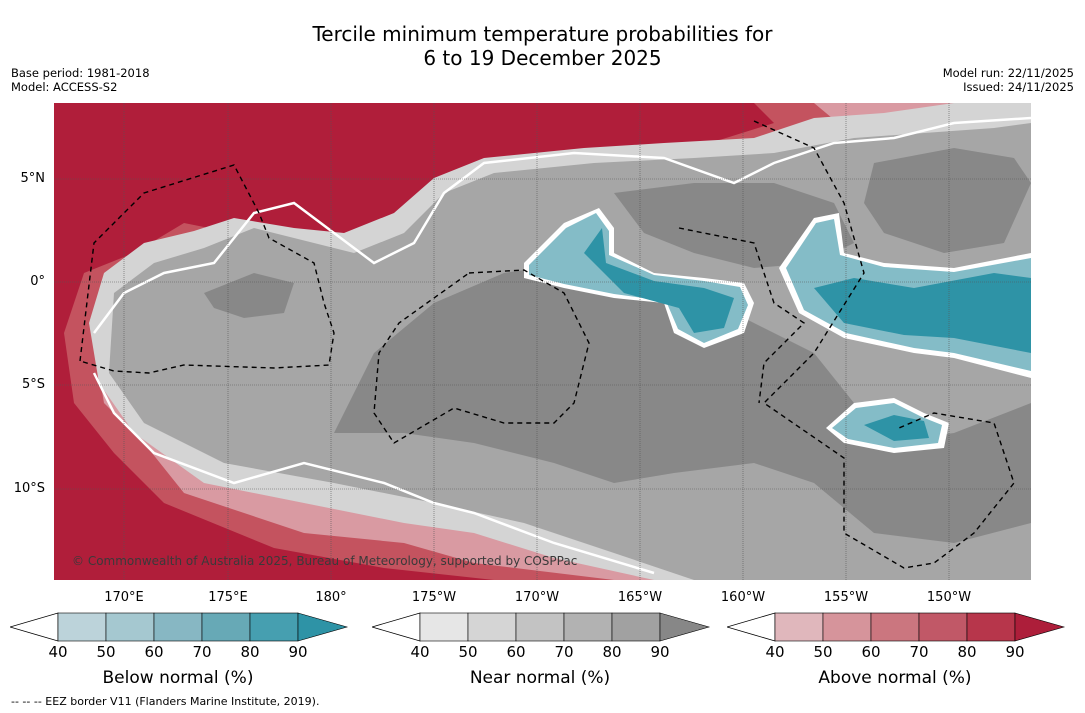  Describe the element at coordinates (29, 488) in the screenshot. I see `lat-label-10s: 10°S` at that location.